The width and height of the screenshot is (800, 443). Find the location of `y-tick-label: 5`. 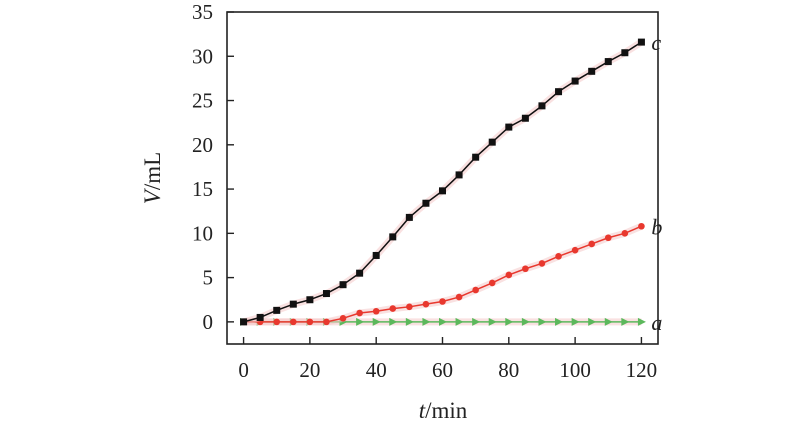

y-tick-label: 5 is located at coordinates (208, 278).